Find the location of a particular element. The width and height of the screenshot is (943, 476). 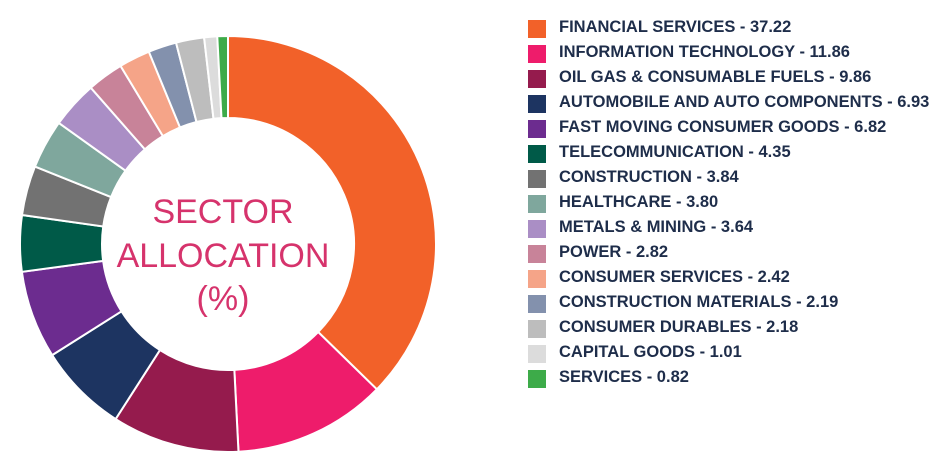

legend-item-8: METALS & MINING - 3.64 is located at coordinates (733, 227).